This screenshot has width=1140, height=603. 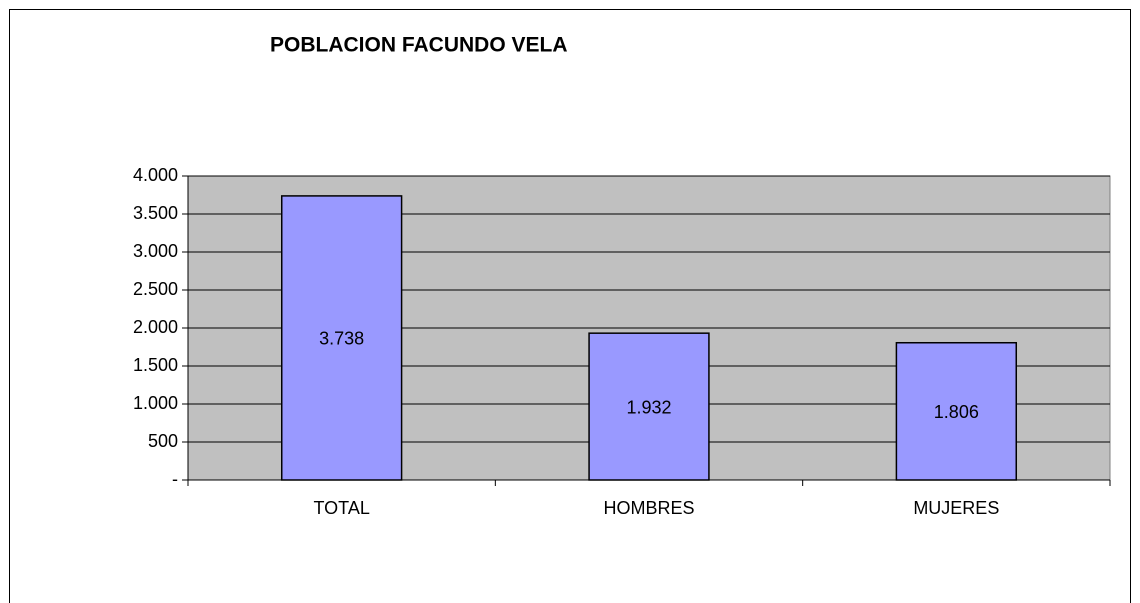 I want to click on y-tick-label: 500, so click(x=163, y=441).